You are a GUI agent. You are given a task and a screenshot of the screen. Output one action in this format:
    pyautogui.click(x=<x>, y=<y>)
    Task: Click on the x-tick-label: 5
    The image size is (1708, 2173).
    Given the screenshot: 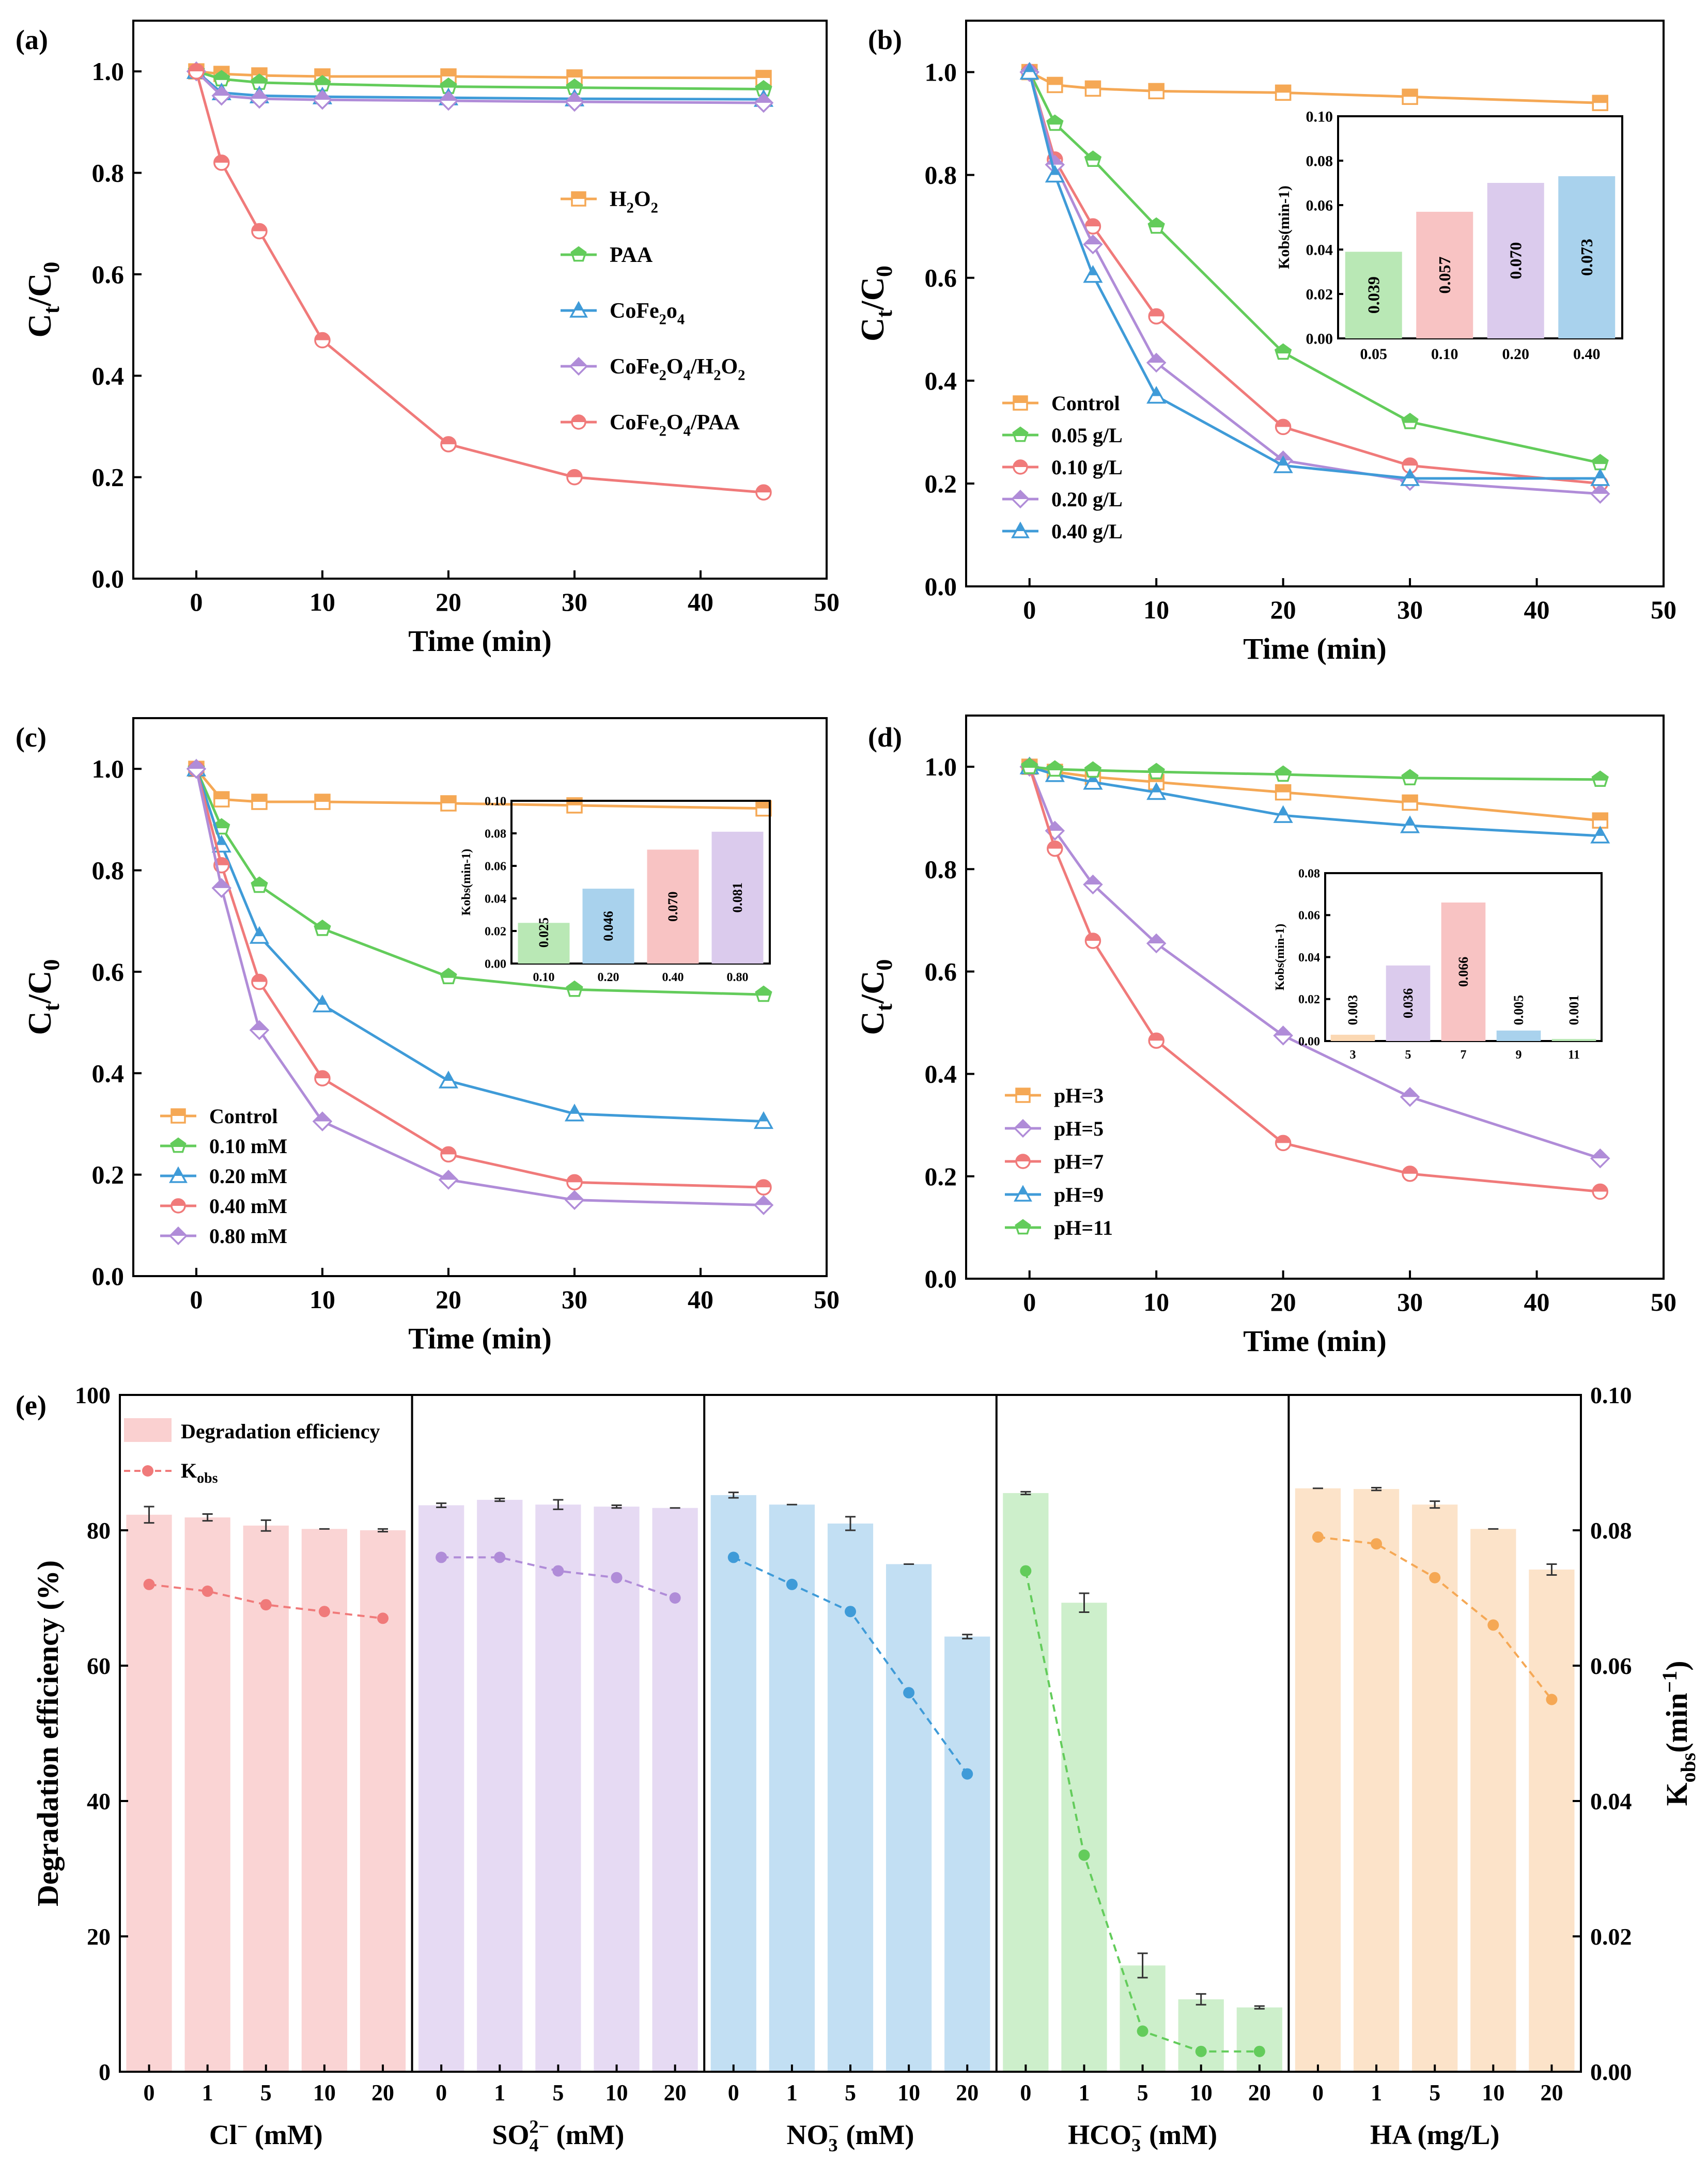 What is the action you would take?
    pyautogui.click(x=850, y=2092)
    